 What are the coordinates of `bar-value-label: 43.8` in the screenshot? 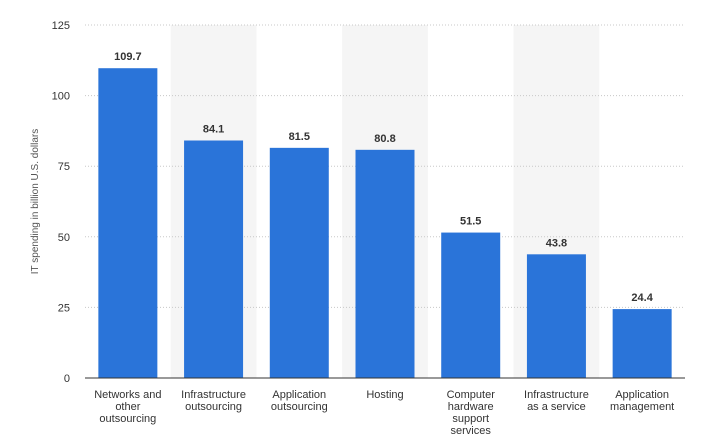 It's located at (556, 243).